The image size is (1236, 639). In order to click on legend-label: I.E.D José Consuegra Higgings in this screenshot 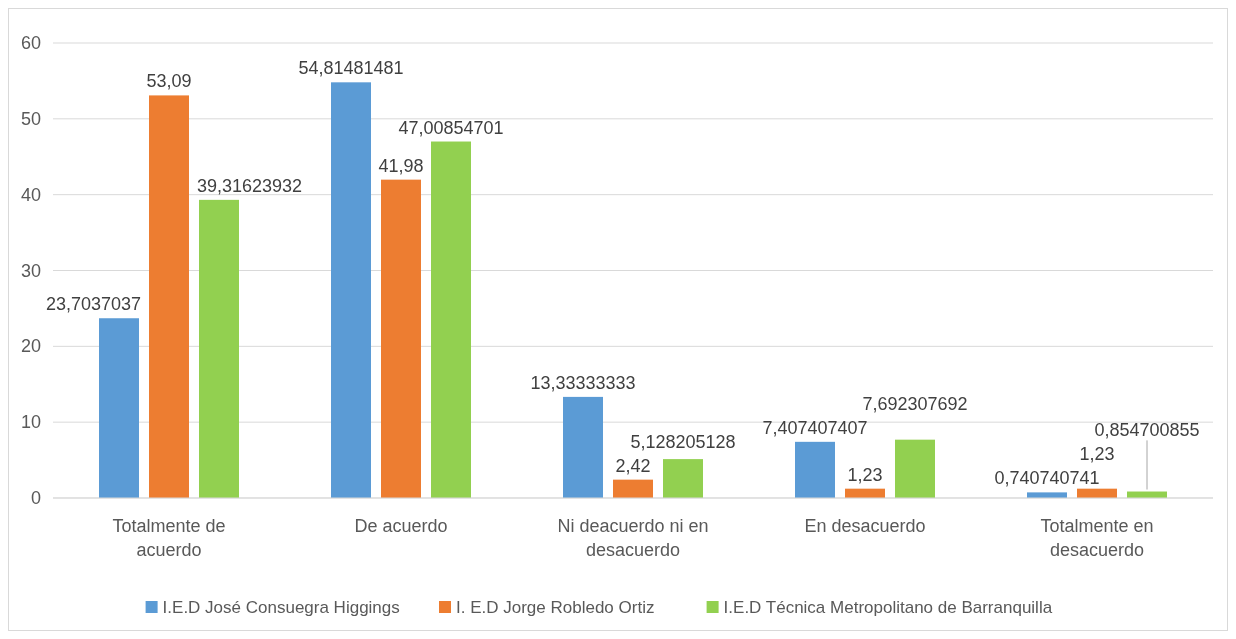, I will do `click(281, 607)`.